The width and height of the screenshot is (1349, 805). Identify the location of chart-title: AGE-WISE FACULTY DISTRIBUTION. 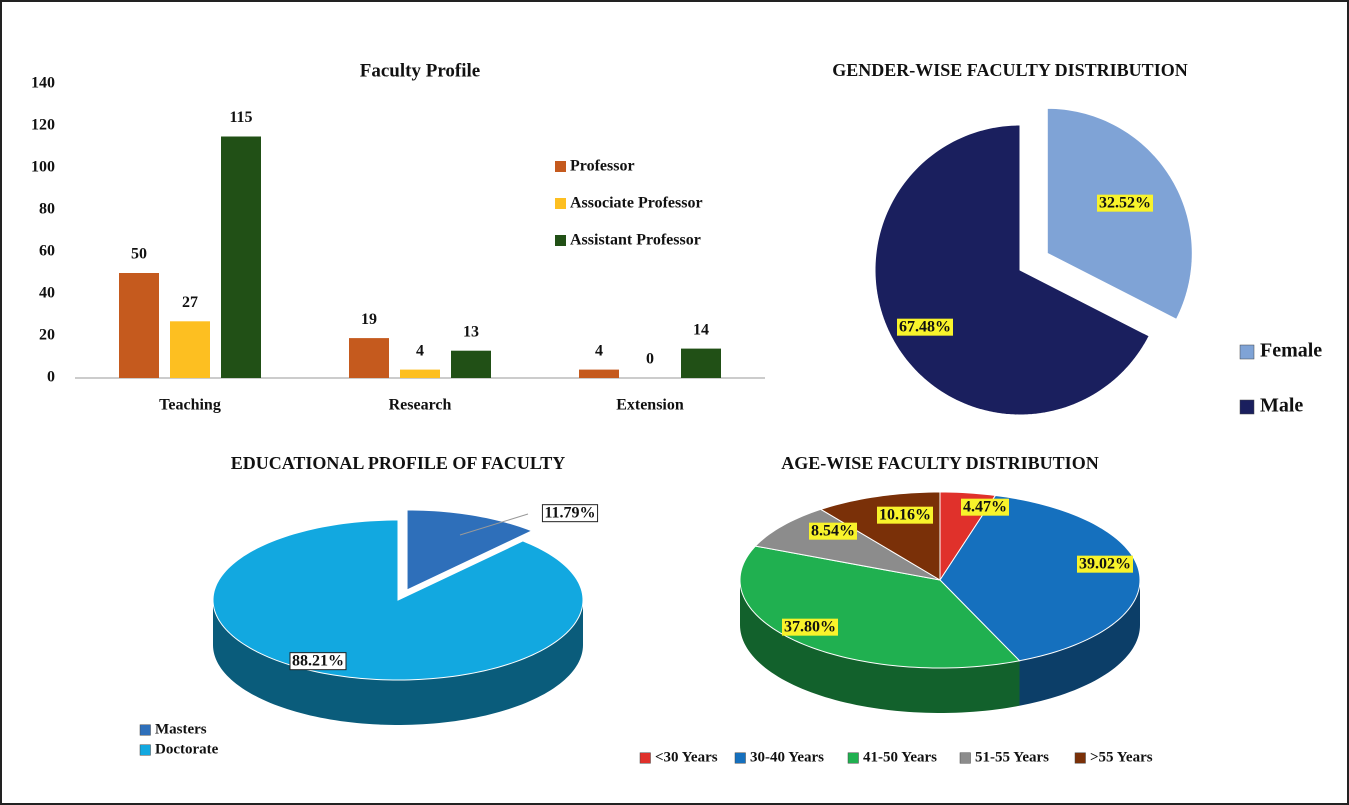
(939, 463).